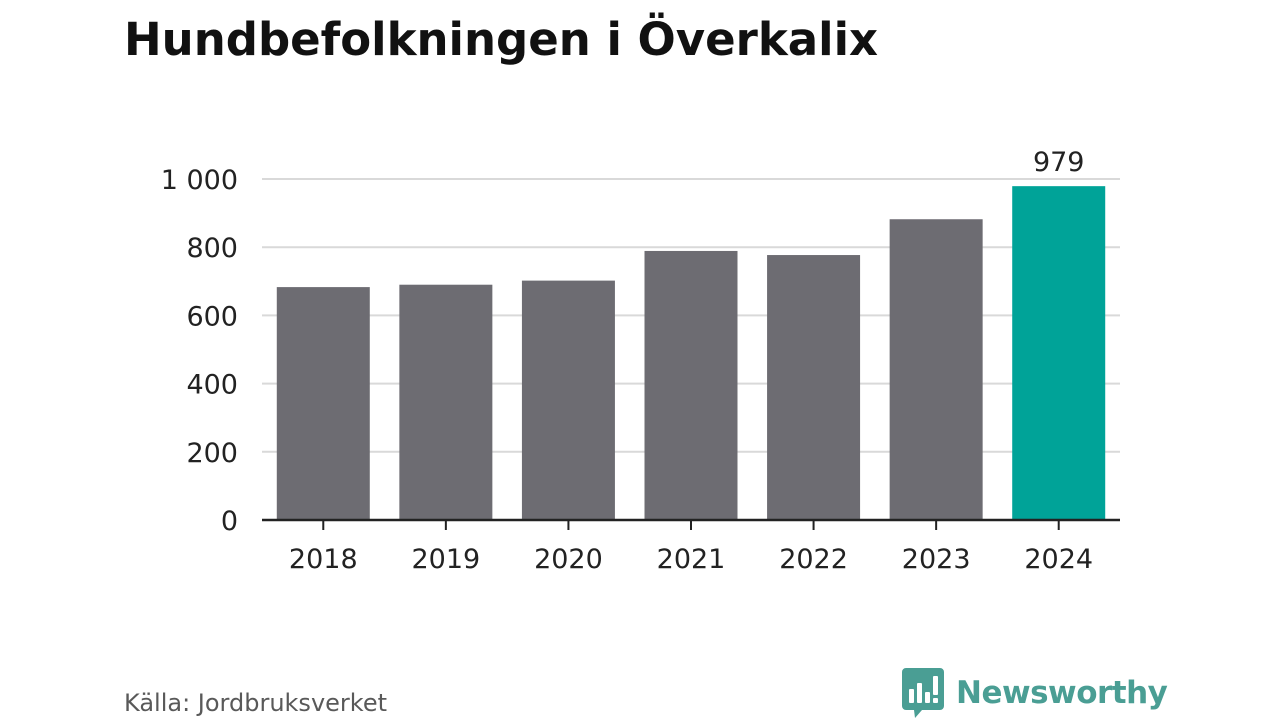  Describe the element at coordinates (568, 400) in the screenshot. I see `bar-2020` at that location.